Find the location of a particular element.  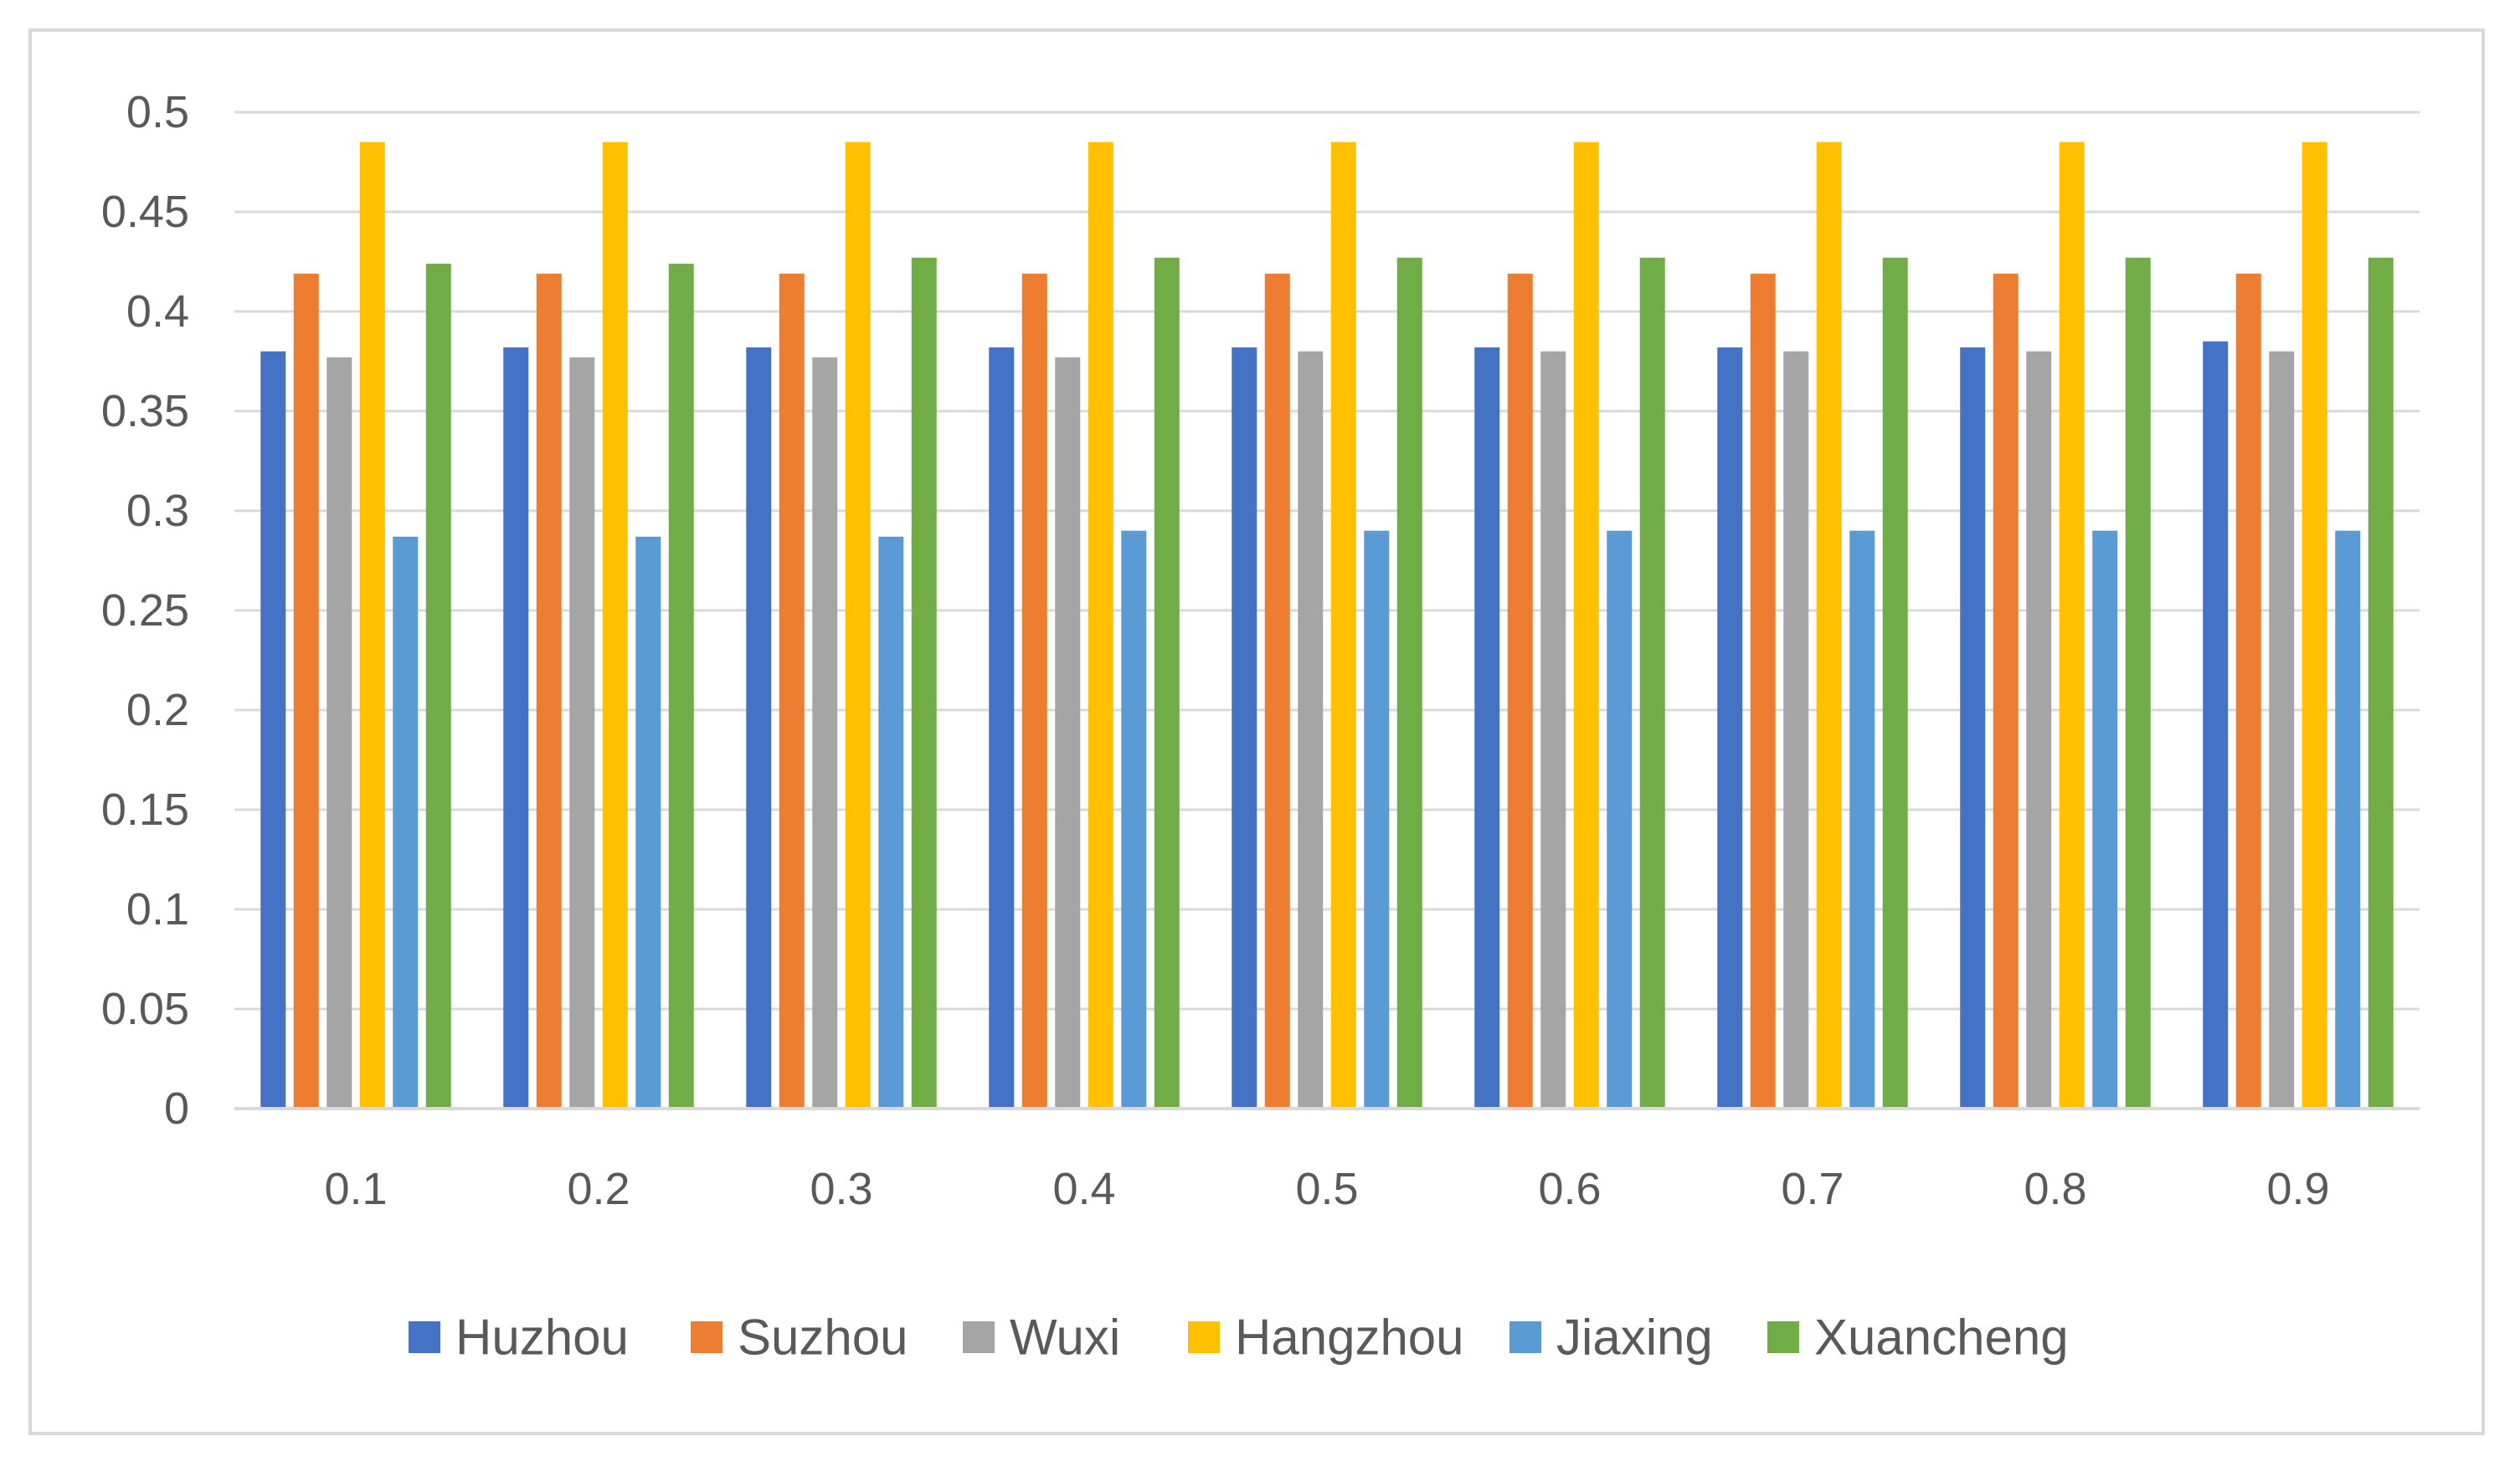

bar-hangzhou-0.8 is located at coordinates (2072, 625).